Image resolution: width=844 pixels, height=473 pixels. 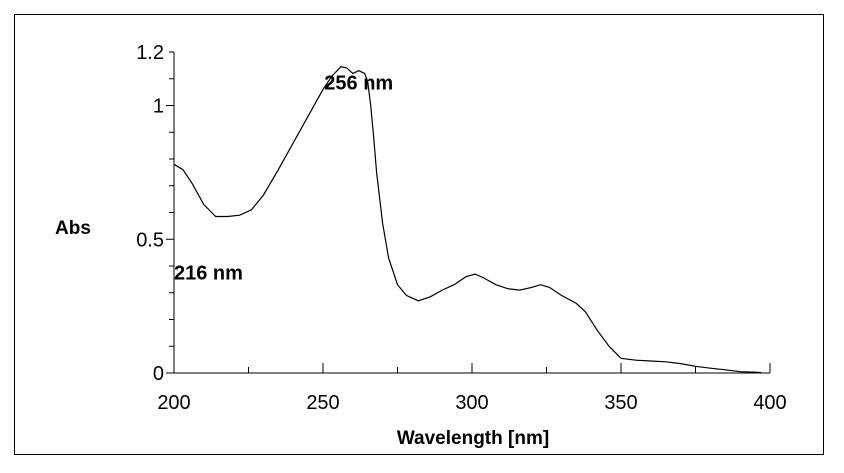 I want to click on y-axis-title: Abs, so click(x=73, y=228).